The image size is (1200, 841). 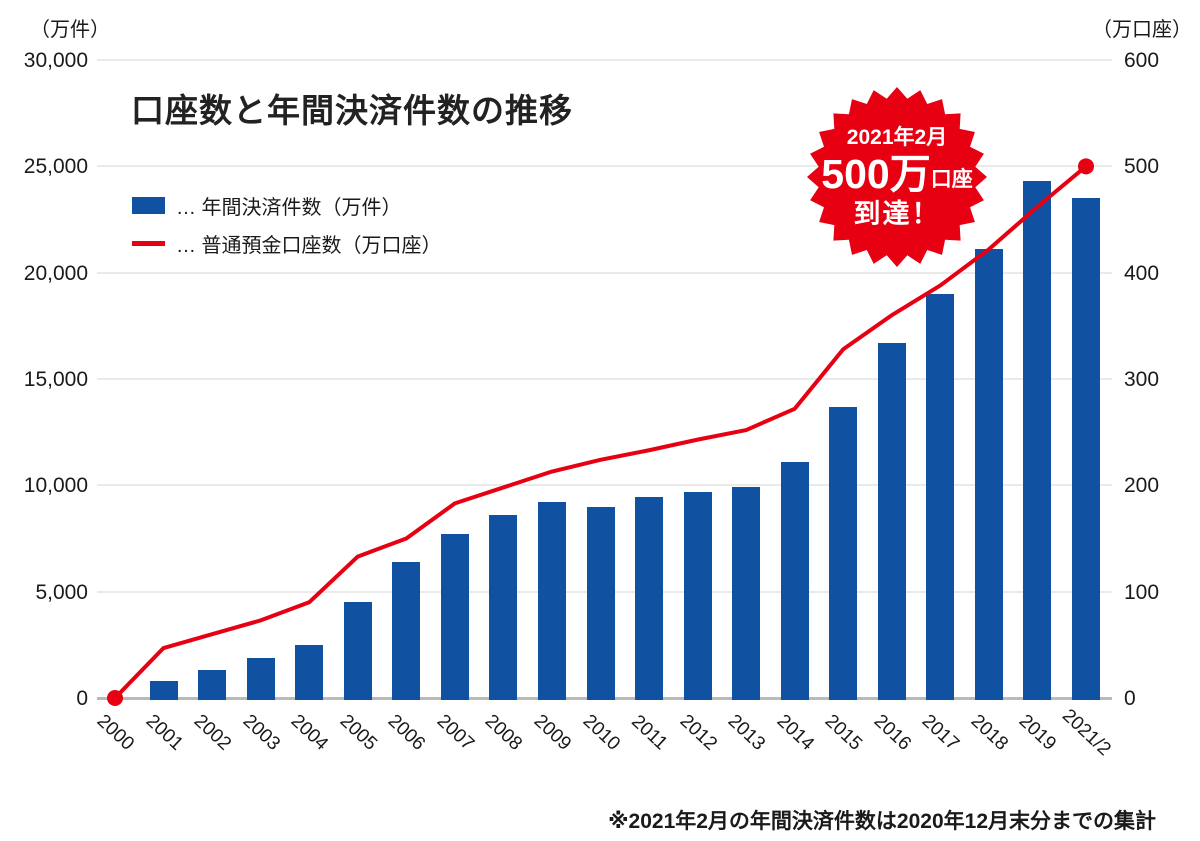 I want to click on badge-value-unit: 口座, so click(x=951, y=179).